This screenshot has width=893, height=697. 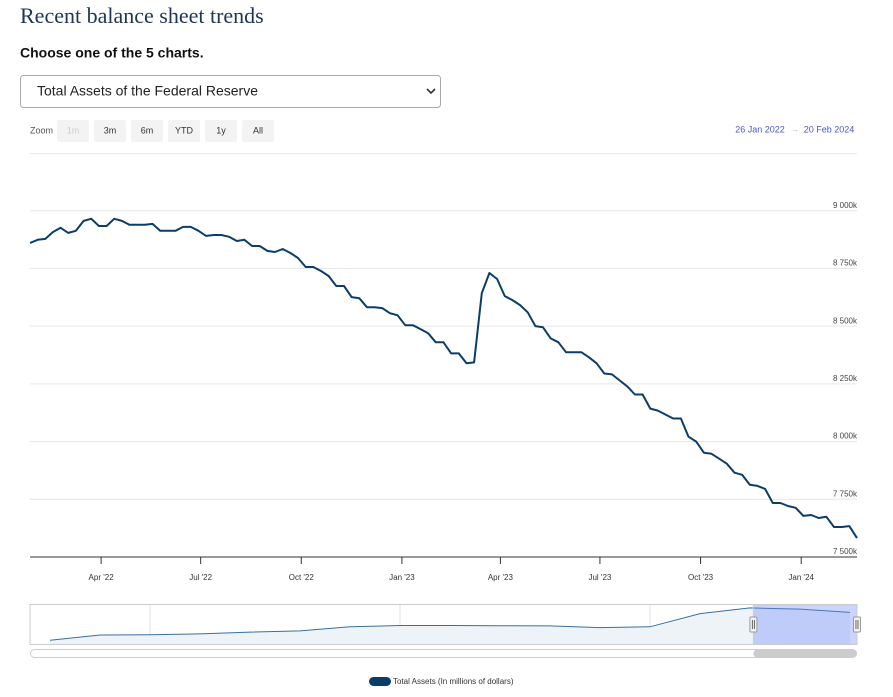 What do you see at coordinates (701, 577) in the screenshot?
I see `x-tick-label: Oct '23` at bounding box center [701, 577].